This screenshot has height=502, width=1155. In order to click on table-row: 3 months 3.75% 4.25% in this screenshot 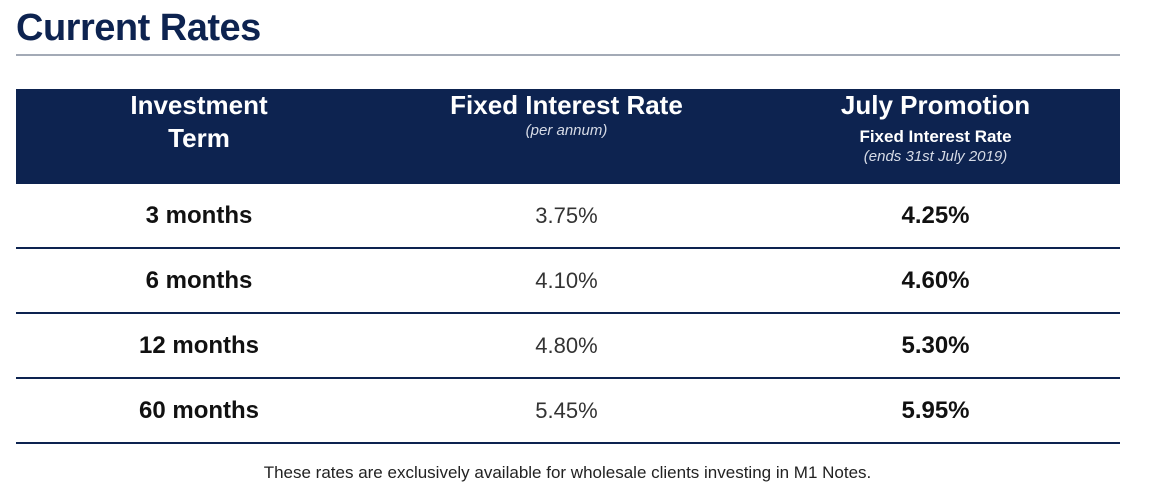, I will do `click(568, 216)`.